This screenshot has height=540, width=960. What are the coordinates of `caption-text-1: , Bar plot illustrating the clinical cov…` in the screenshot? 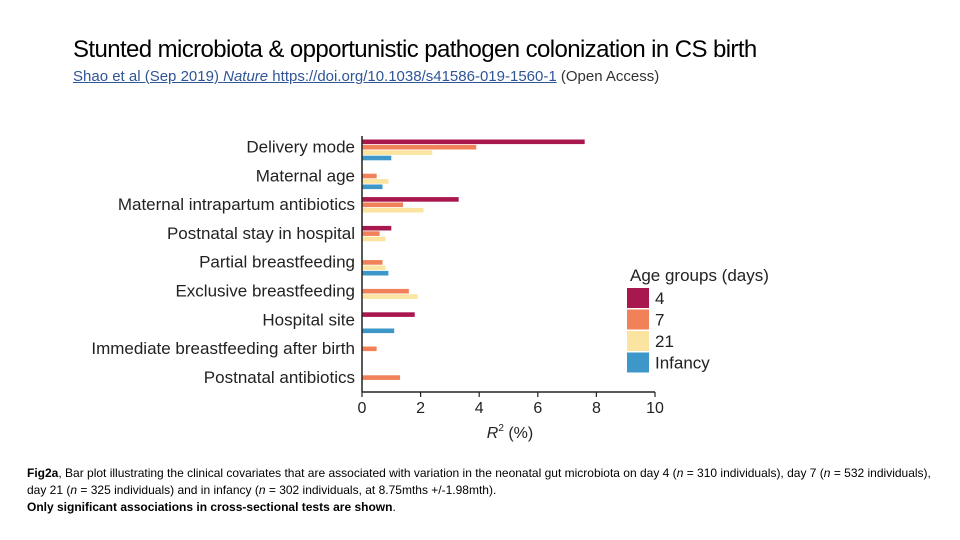 It's located at (367, 473).